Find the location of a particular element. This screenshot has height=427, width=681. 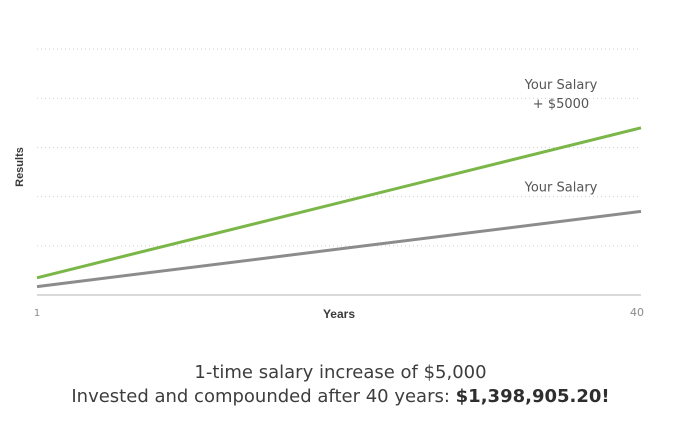

caption-amount: $1,398,905.20! is located at coordinates (532, 396).